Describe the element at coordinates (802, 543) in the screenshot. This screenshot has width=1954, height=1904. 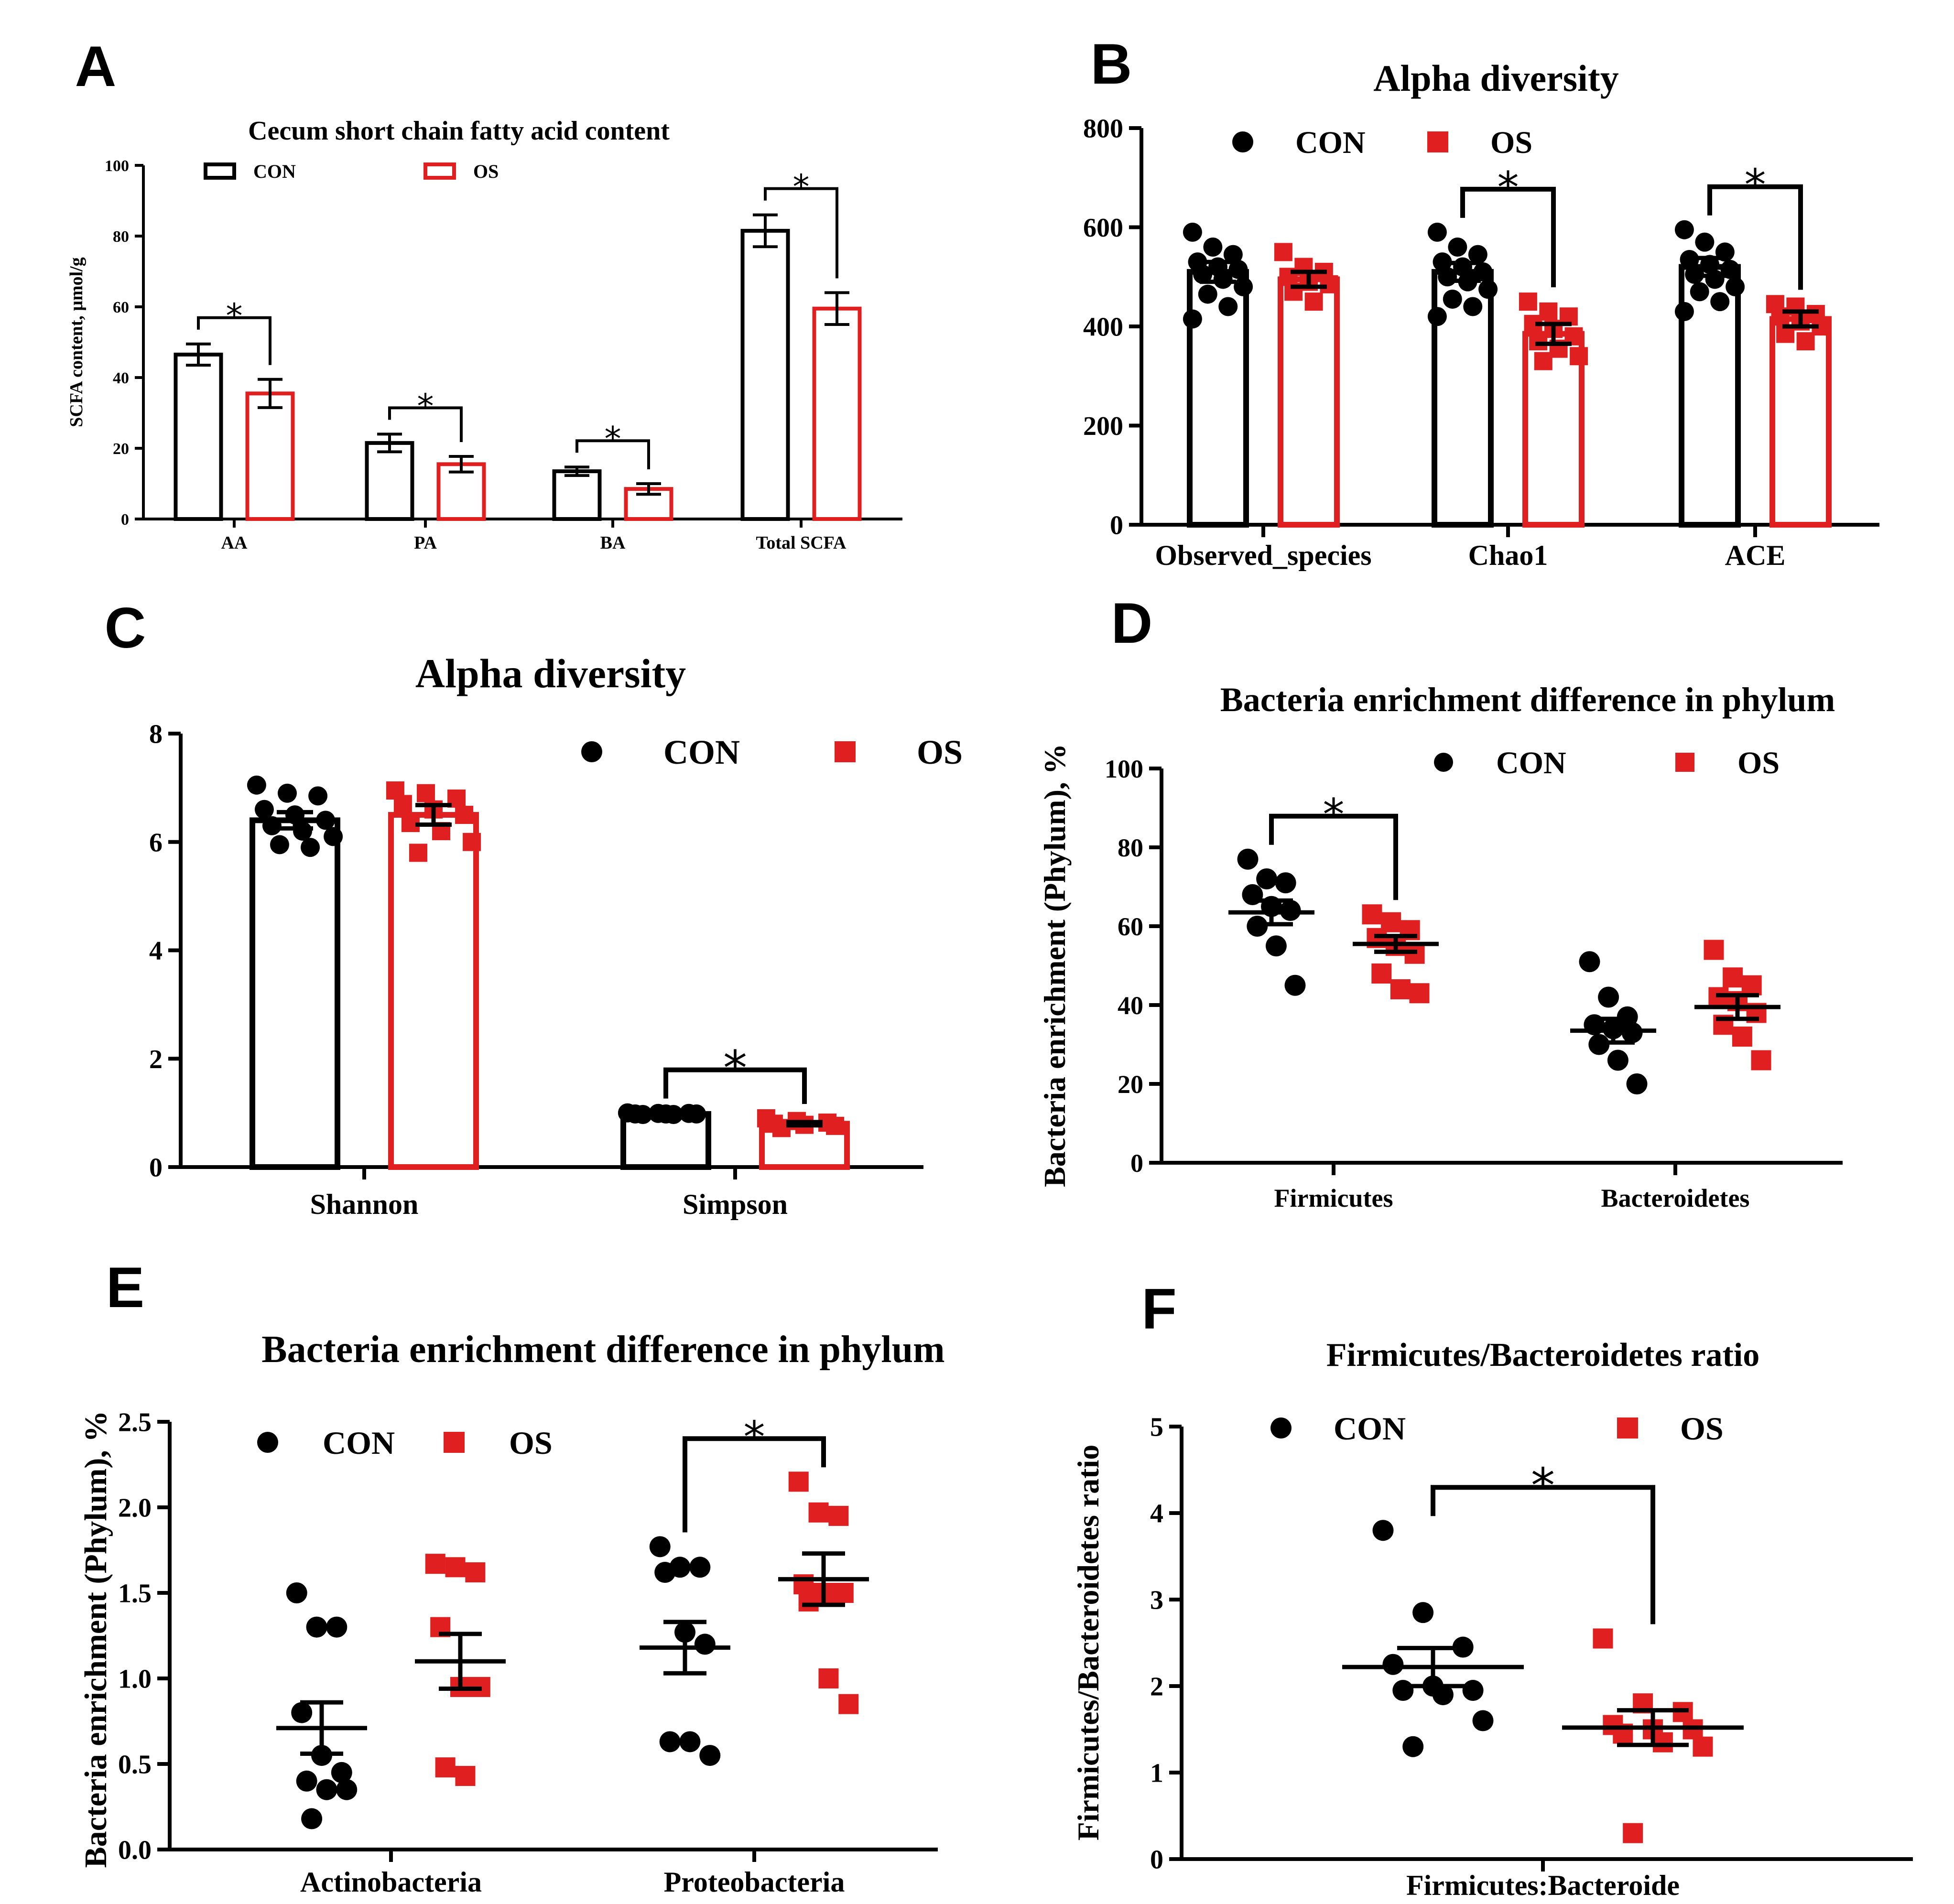
I see `x-tick-label: Total SCFA` at that location.